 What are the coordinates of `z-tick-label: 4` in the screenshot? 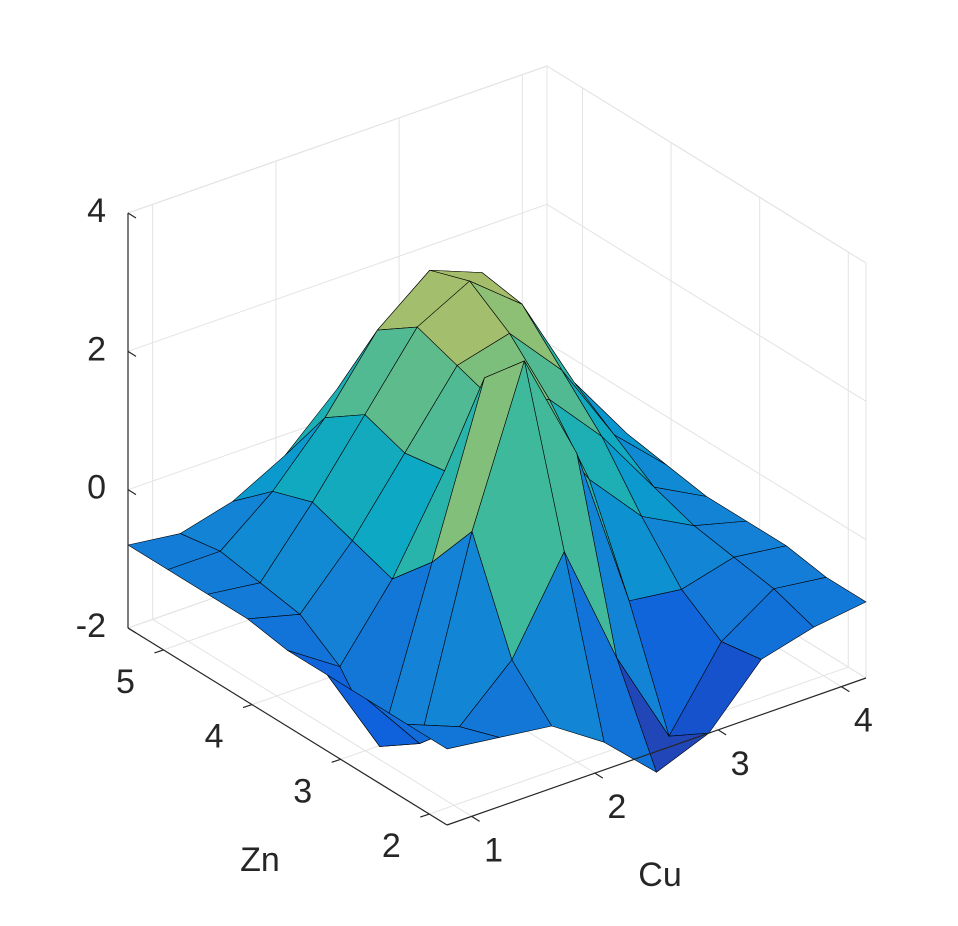 It's located at (96, 211).